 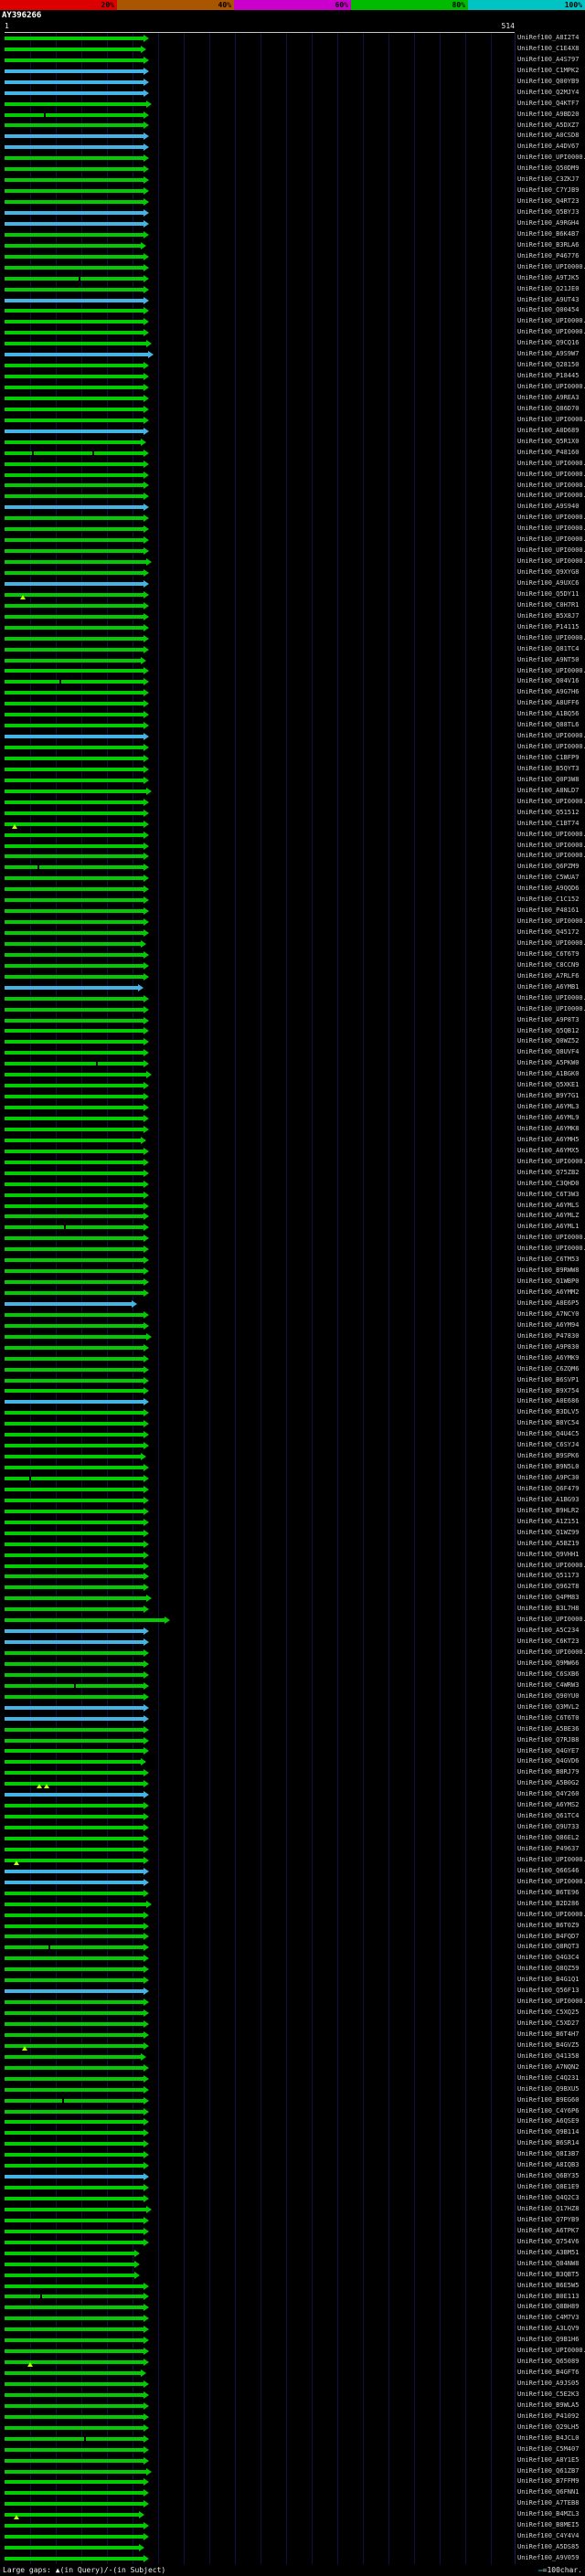 I want to click on hit-label: UniRef100_A6YML1, so click(x=548, y=1227).